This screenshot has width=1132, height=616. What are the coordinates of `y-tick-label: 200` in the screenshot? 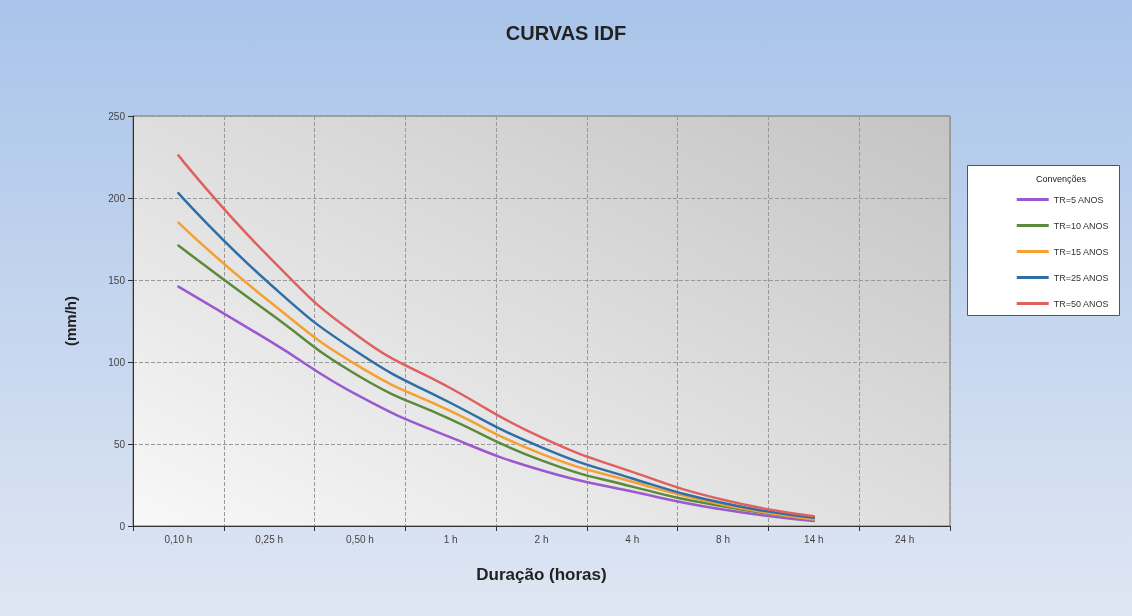 It's located at (117, 198).